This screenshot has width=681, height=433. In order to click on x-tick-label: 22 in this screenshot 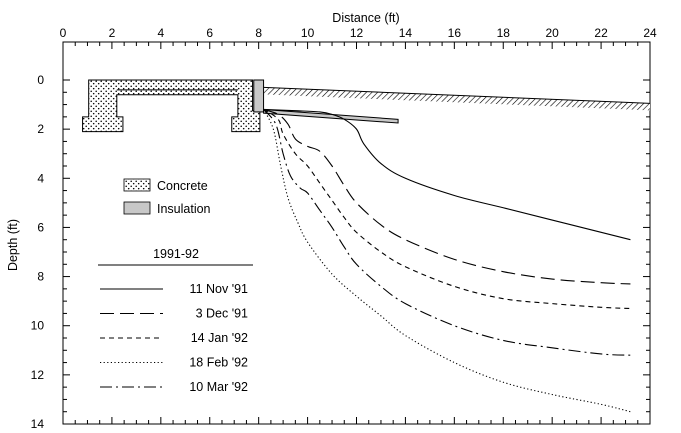, I will do `click(601, 33)`.